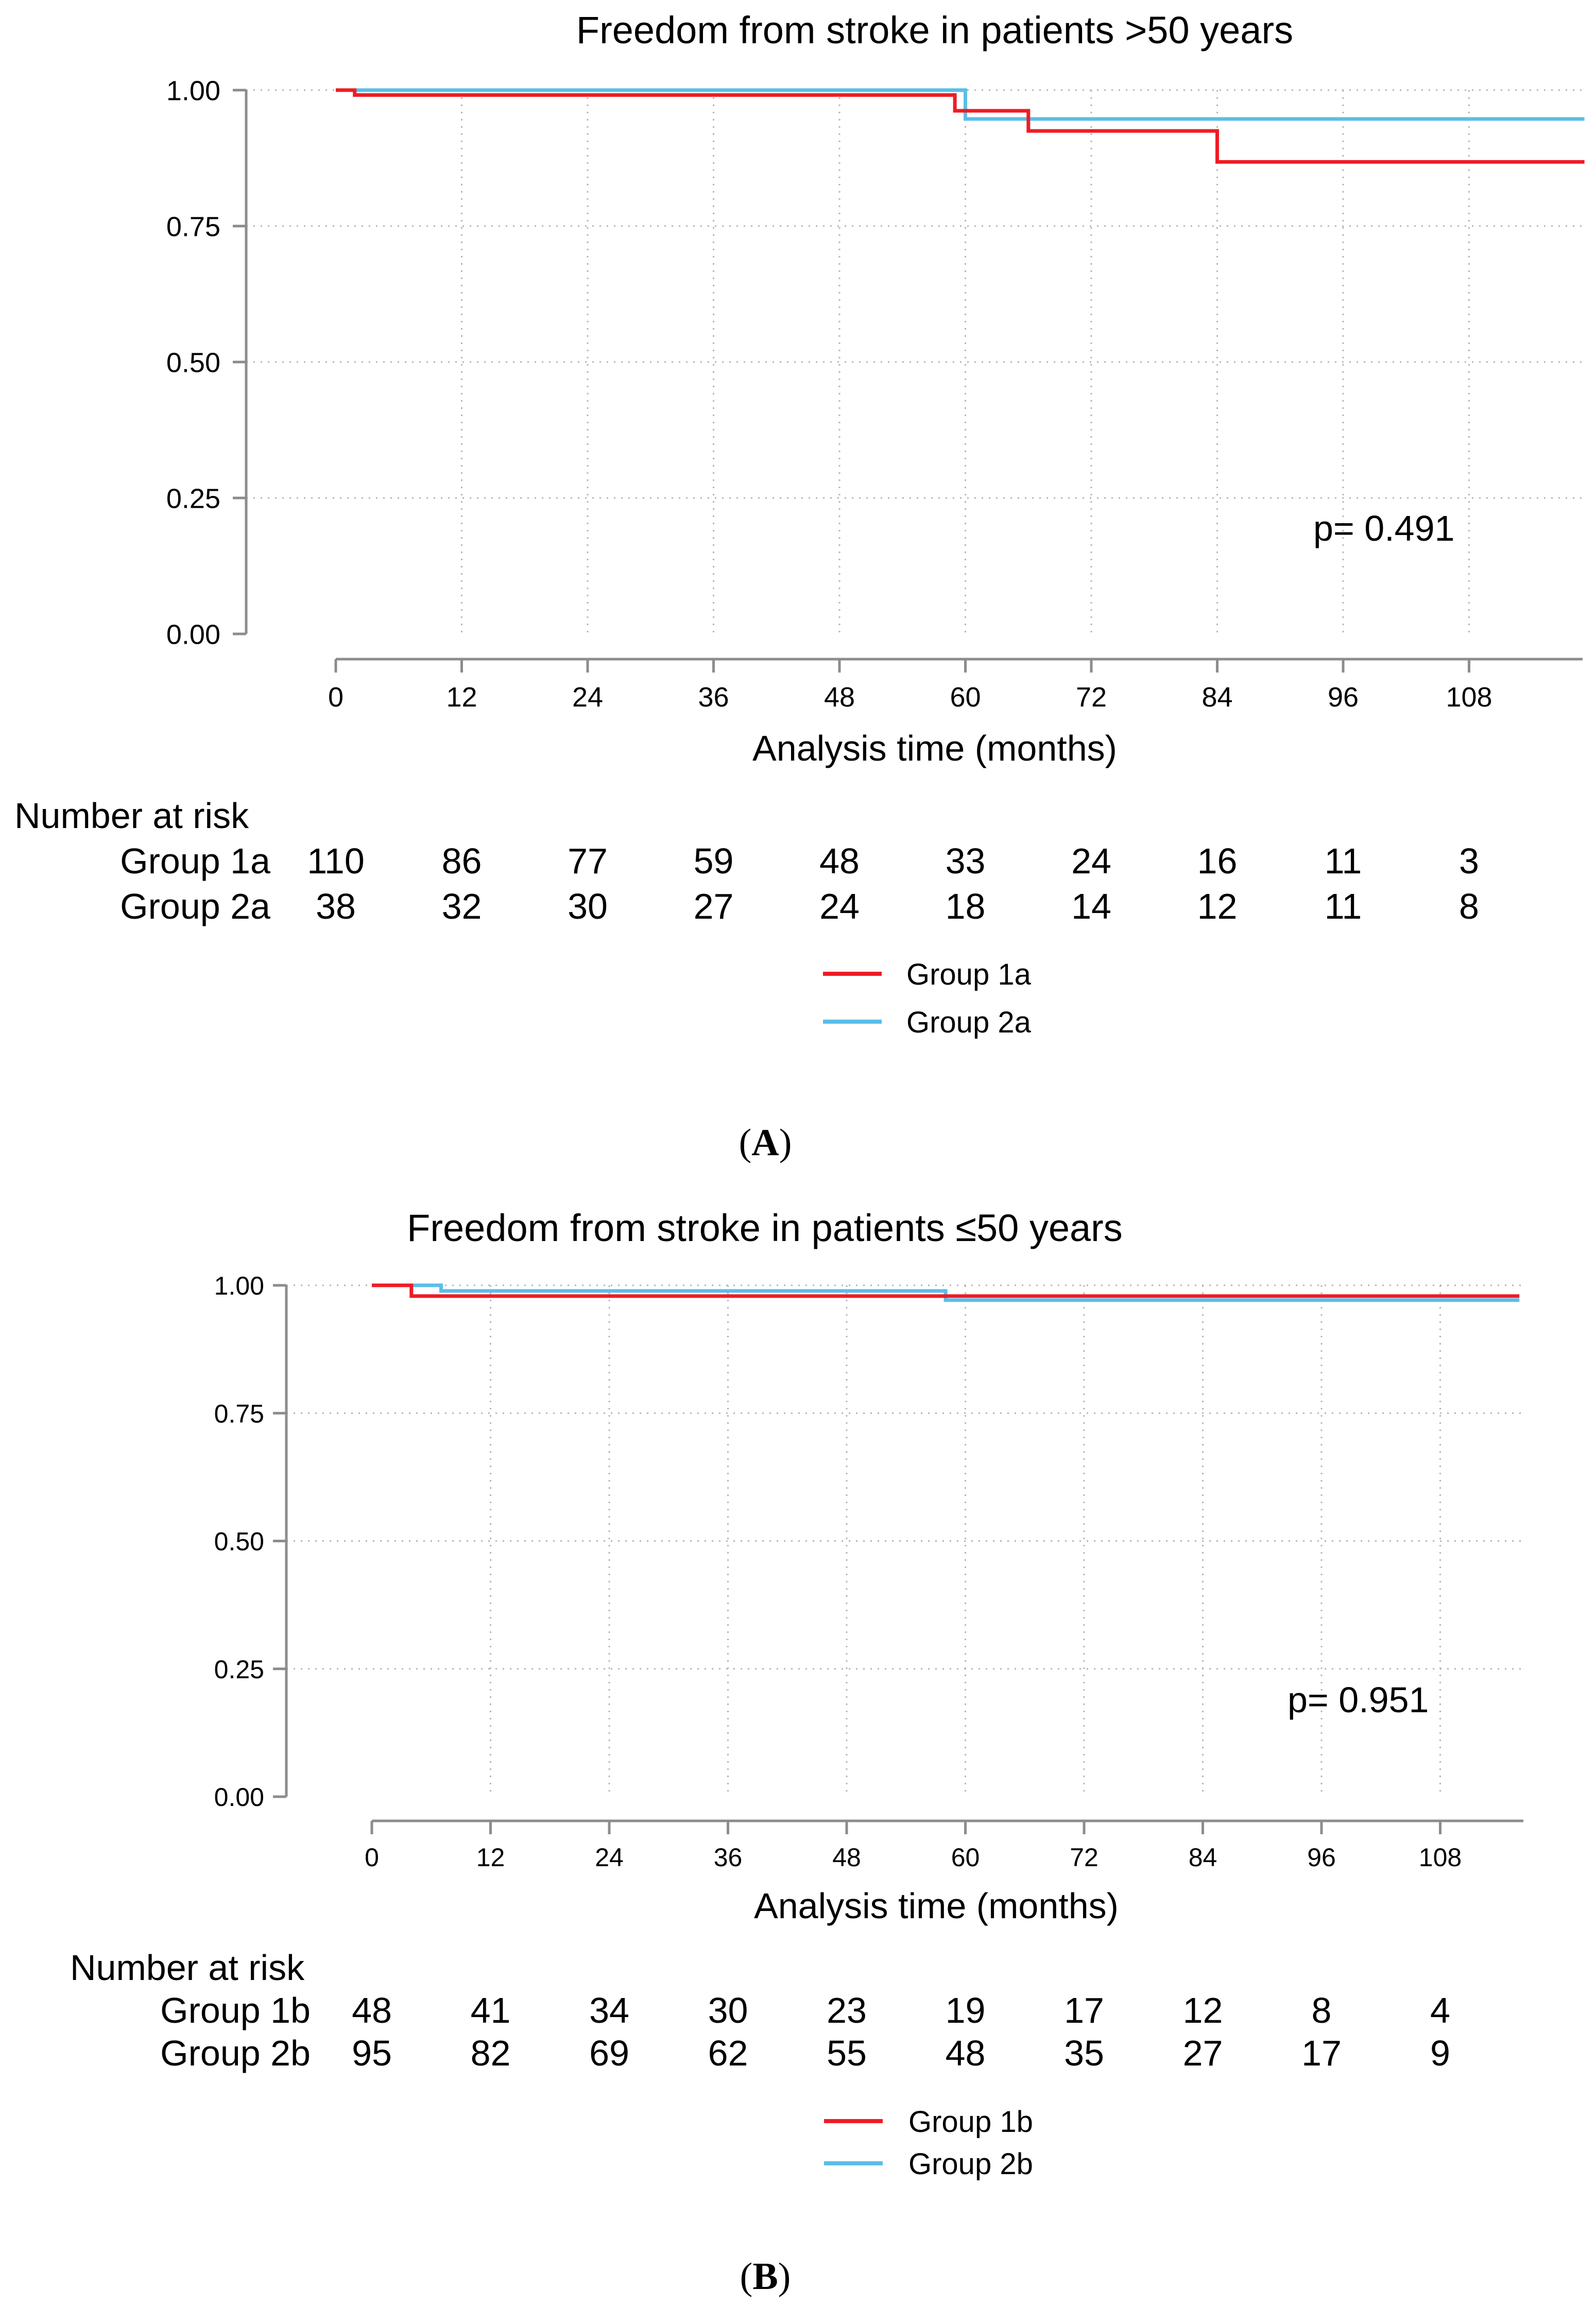 The width and height of the screenshot is (1596, 2307). I want to click on x-tick-label: 96, so click(1321, 1857).